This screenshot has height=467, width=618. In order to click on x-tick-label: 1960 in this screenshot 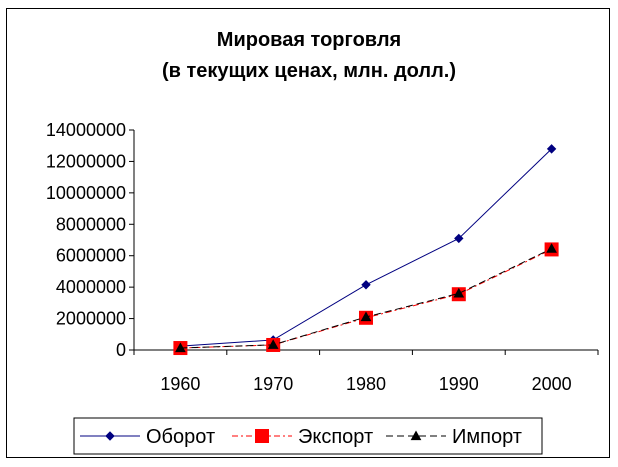, I will do `click(180, 384)`.